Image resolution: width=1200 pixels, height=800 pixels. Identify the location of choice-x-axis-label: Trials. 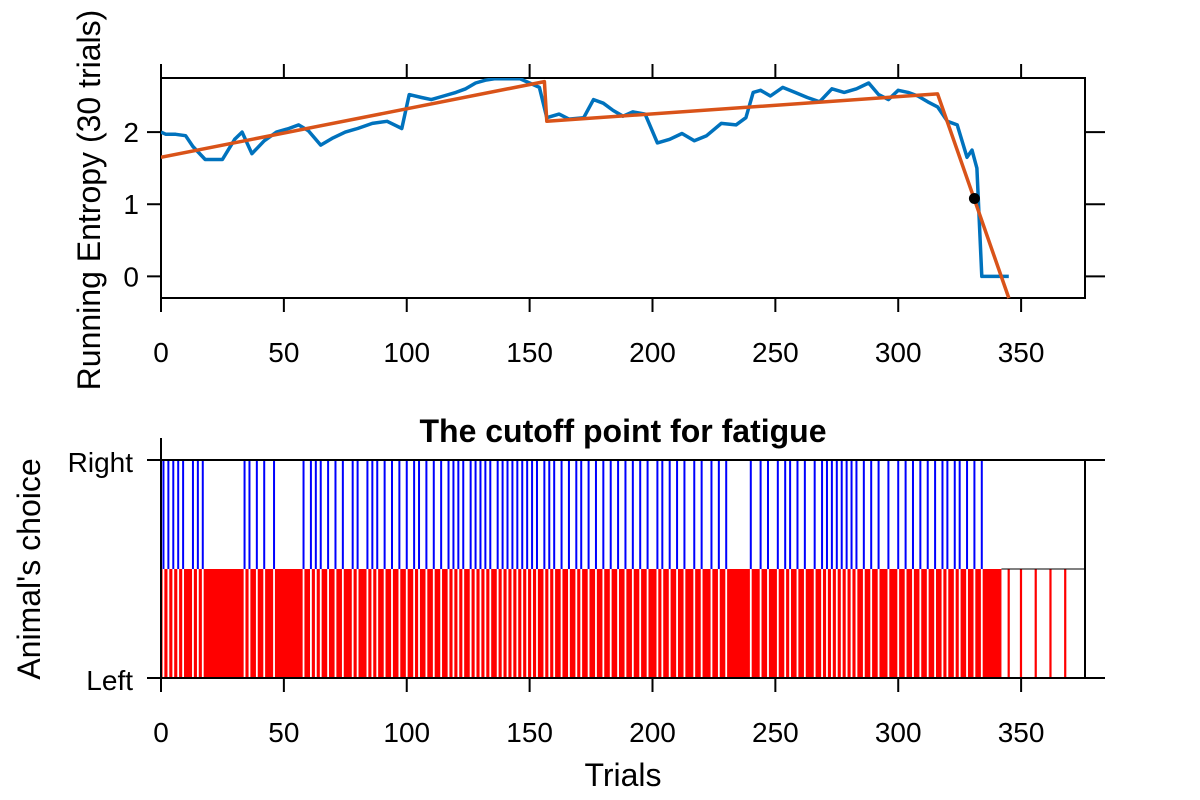
(622, 775).